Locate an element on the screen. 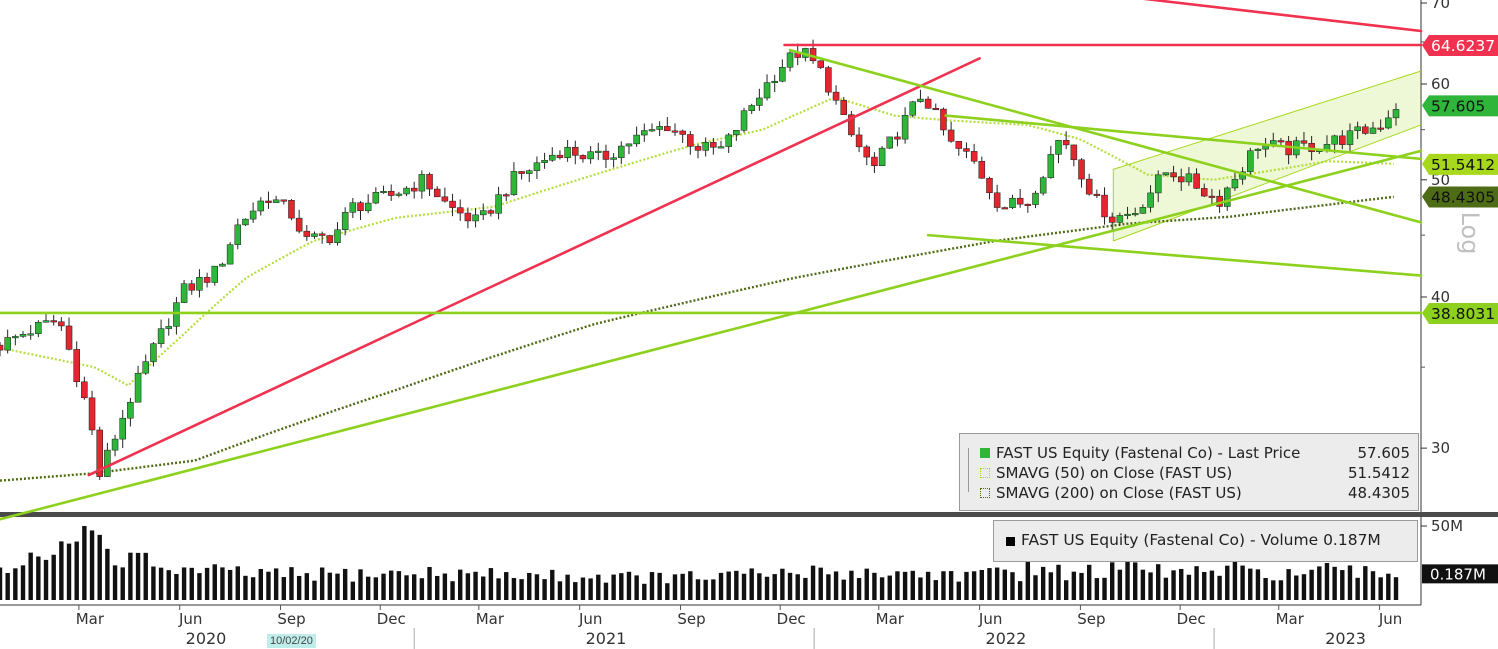 The image size is (1498, 649). legend-value: 48.4305 is located at coordinates (1378, 493).